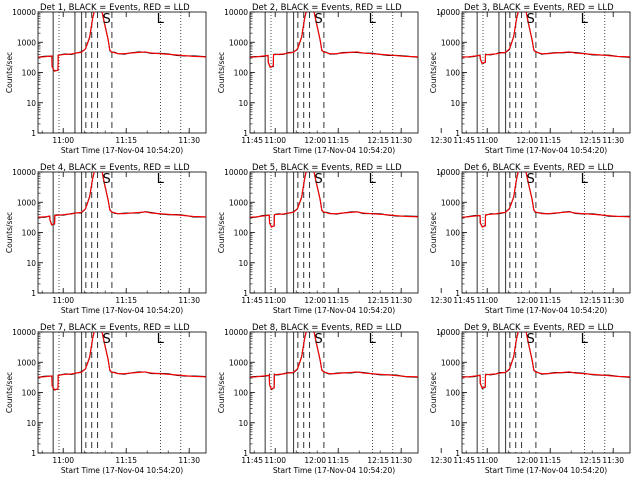 Image resolution: width=640 pixels, height=480 pixels. What do you see at coordinates (115, 168) in the screenshot?
I see `panel-title: Det 4, BLACK = Events, RED = LLD` at bounding box center [115, 168].